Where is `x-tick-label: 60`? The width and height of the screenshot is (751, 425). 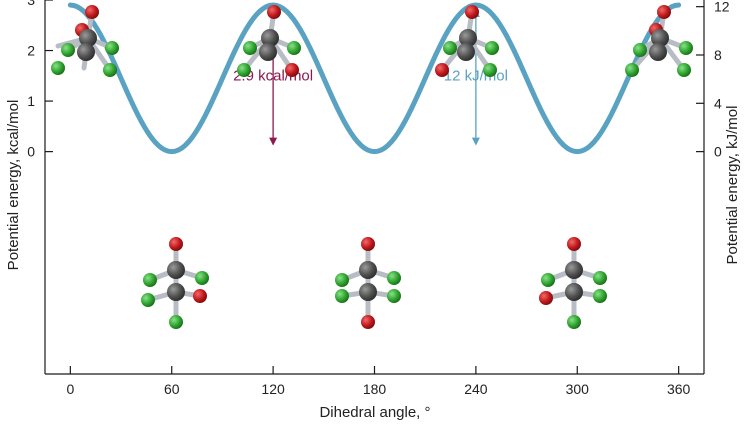 x-tick-label: 60 is located at coordinates (172, 389).